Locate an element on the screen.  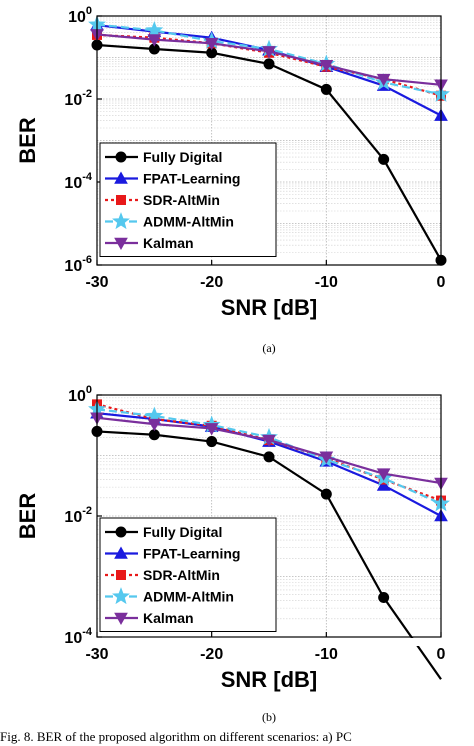
plot-0-x-tick-label: -10 is located at coordinates (326, 282).